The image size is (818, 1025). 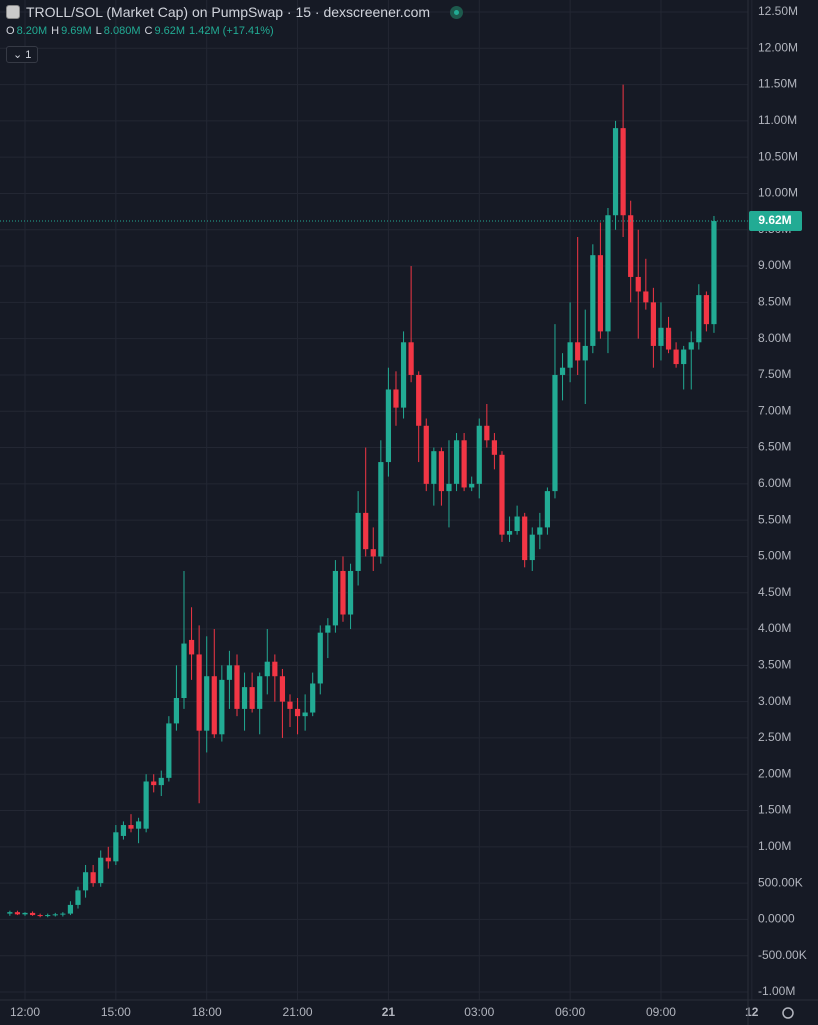 What do you see at coordinates (116, 1012) in the screenshot?
I see `x-tick-label: 15:00` at bounding box center [116, 1012].